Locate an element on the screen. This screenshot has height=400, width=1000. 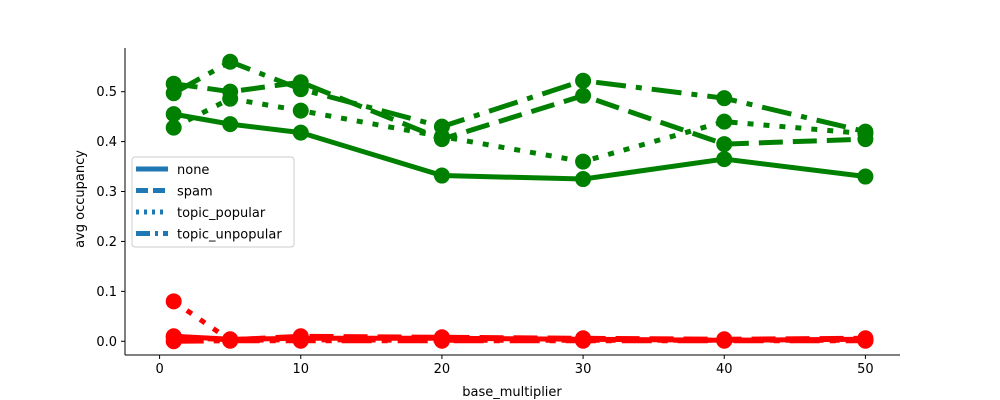
x-axis-label: base_multiplier is located at coordinates (512, 392).